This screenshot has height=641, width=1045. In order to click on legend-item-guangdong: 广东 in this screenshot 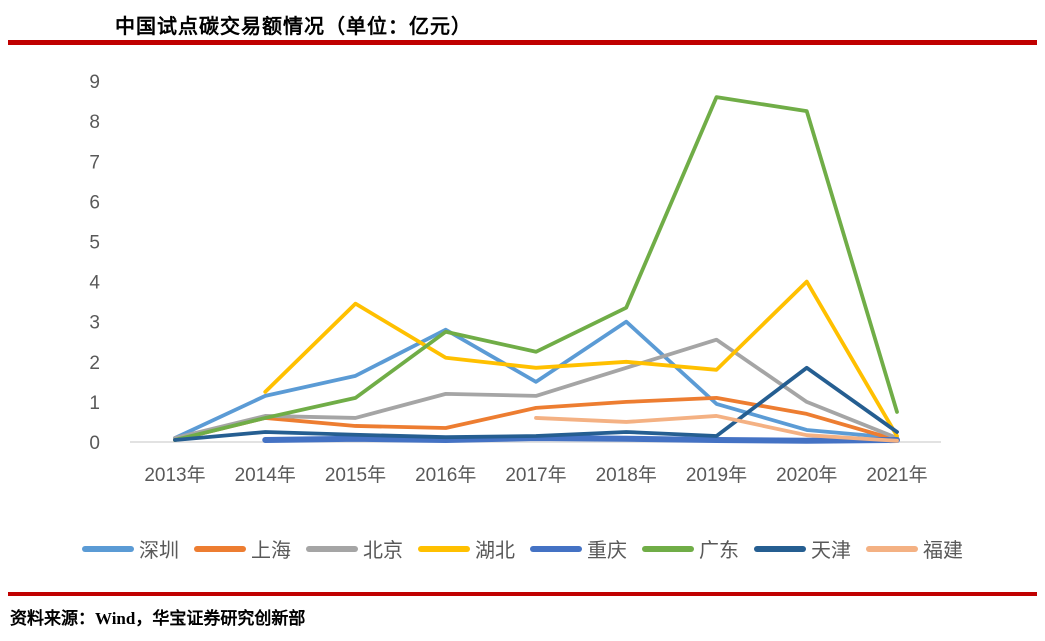, I will do `click(690, 548)`.